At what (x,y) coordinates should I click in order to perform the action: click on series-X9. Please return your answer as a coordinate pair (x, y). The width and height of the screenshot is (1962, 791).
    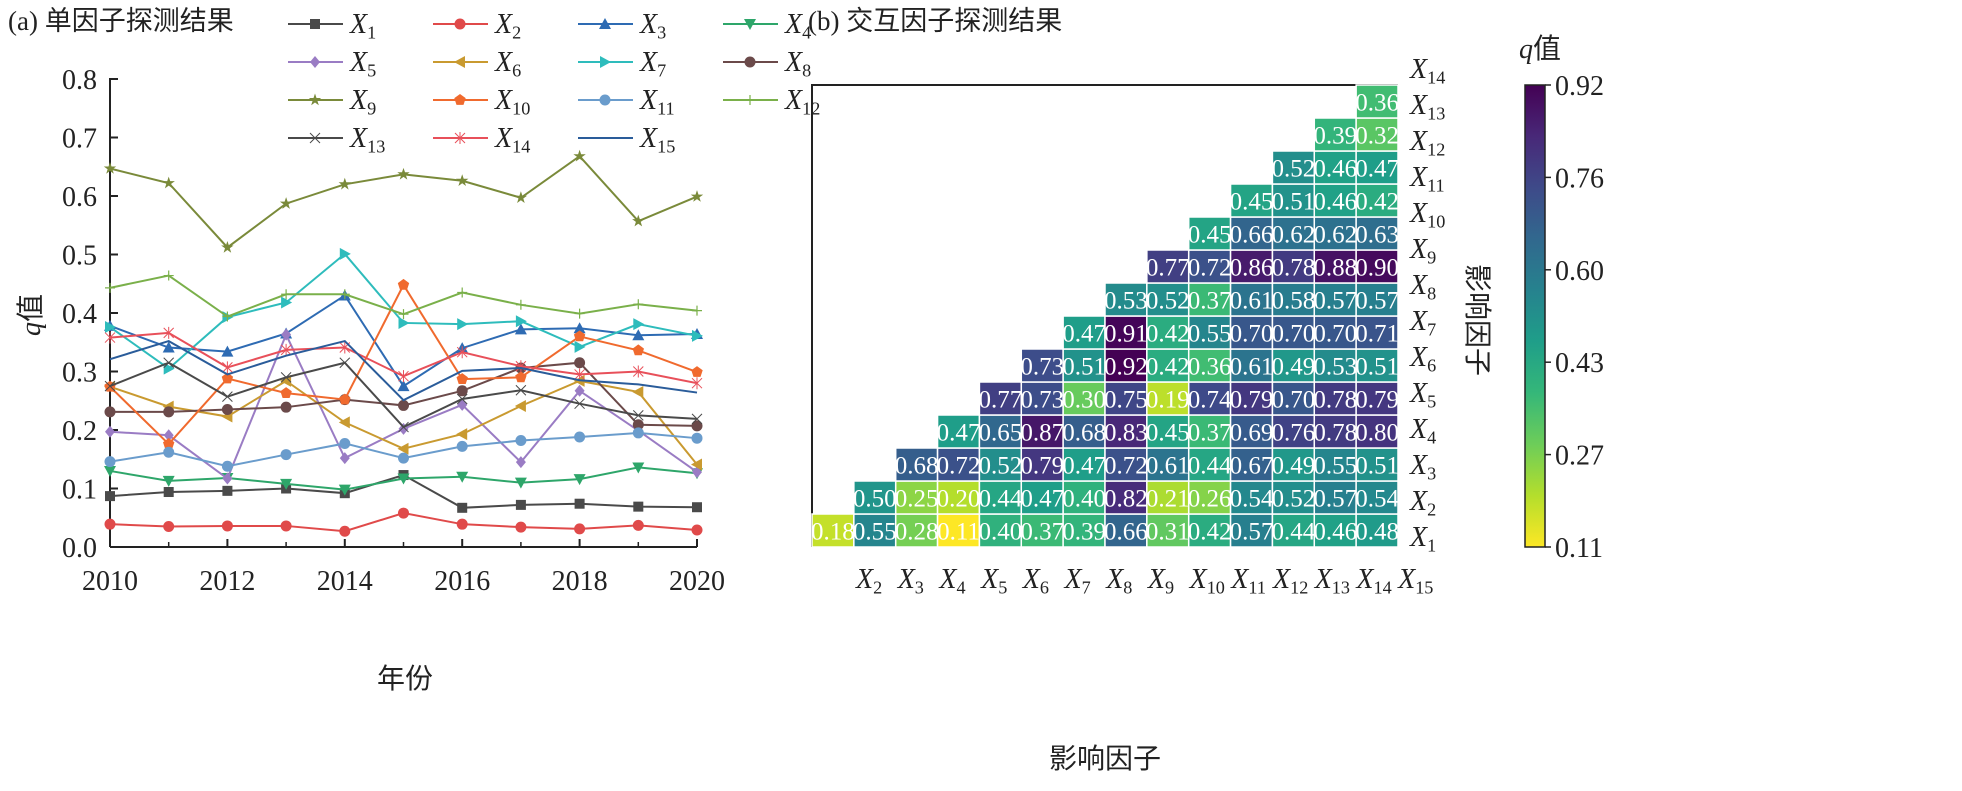
    Looking at the image, I should click on (403, 201).